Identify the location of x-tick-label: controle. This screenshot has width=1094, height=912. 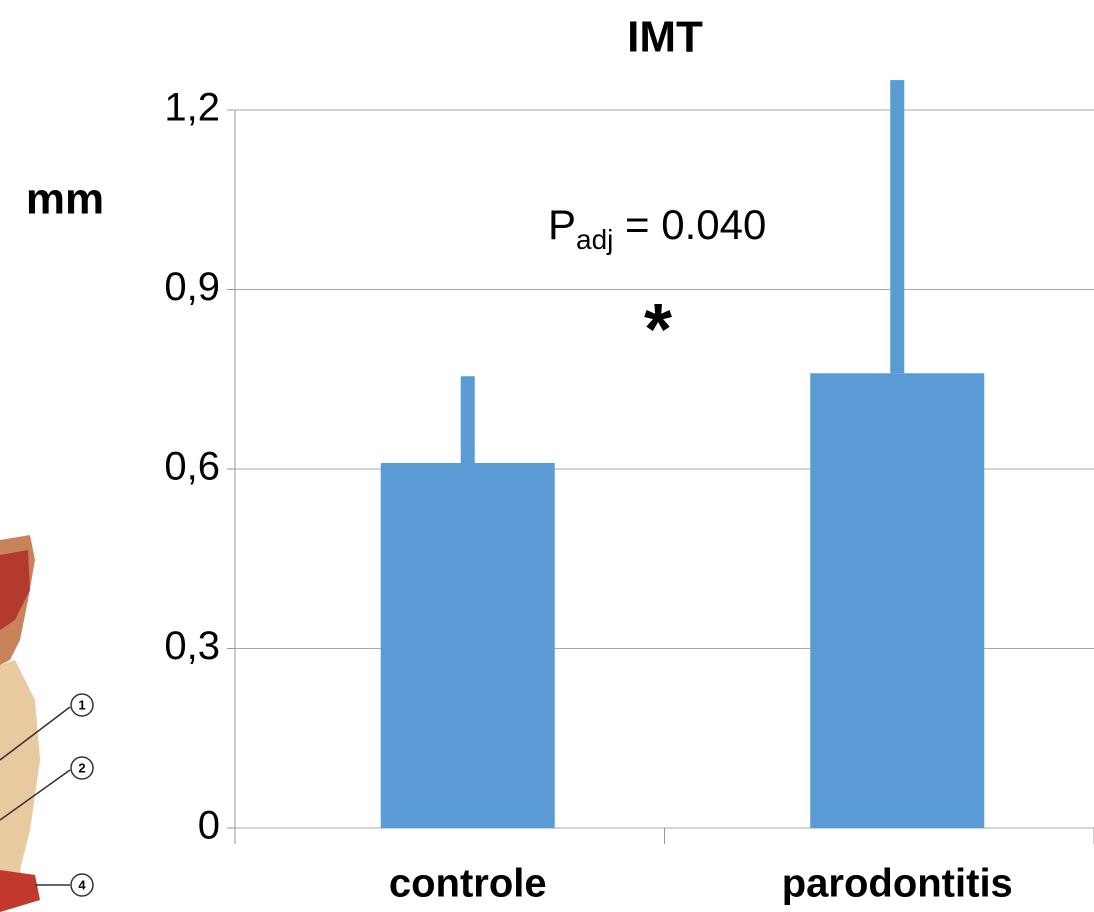
(468, 884).